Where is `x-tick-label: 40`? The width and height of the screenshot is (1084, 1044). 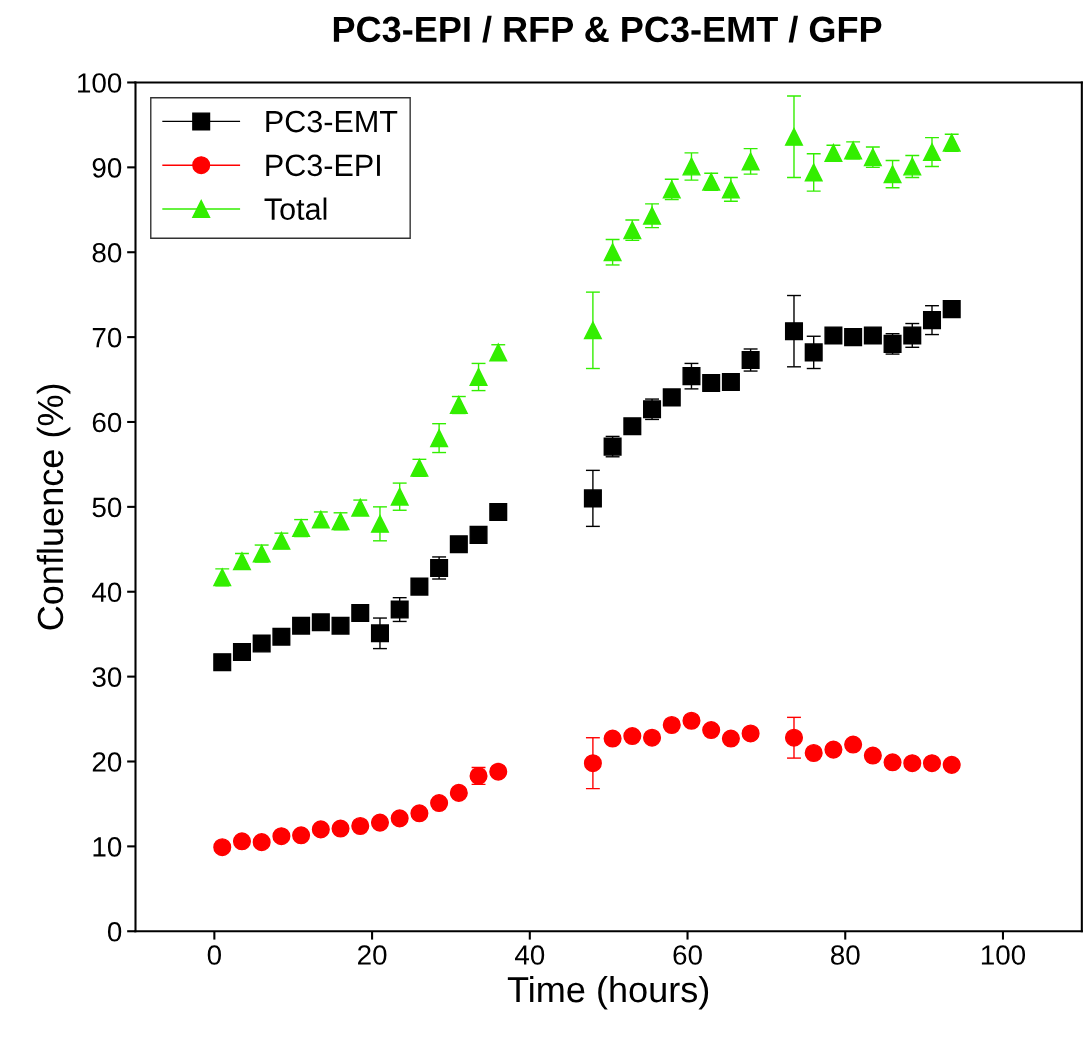
x-tick-label: 40 is located at coordinates (530, 955).